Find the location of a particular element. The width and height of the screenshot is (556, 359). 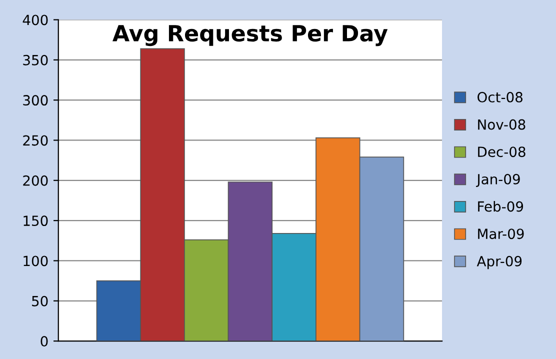

legend-label: Apr-09 is located at coordinates (499, 263).